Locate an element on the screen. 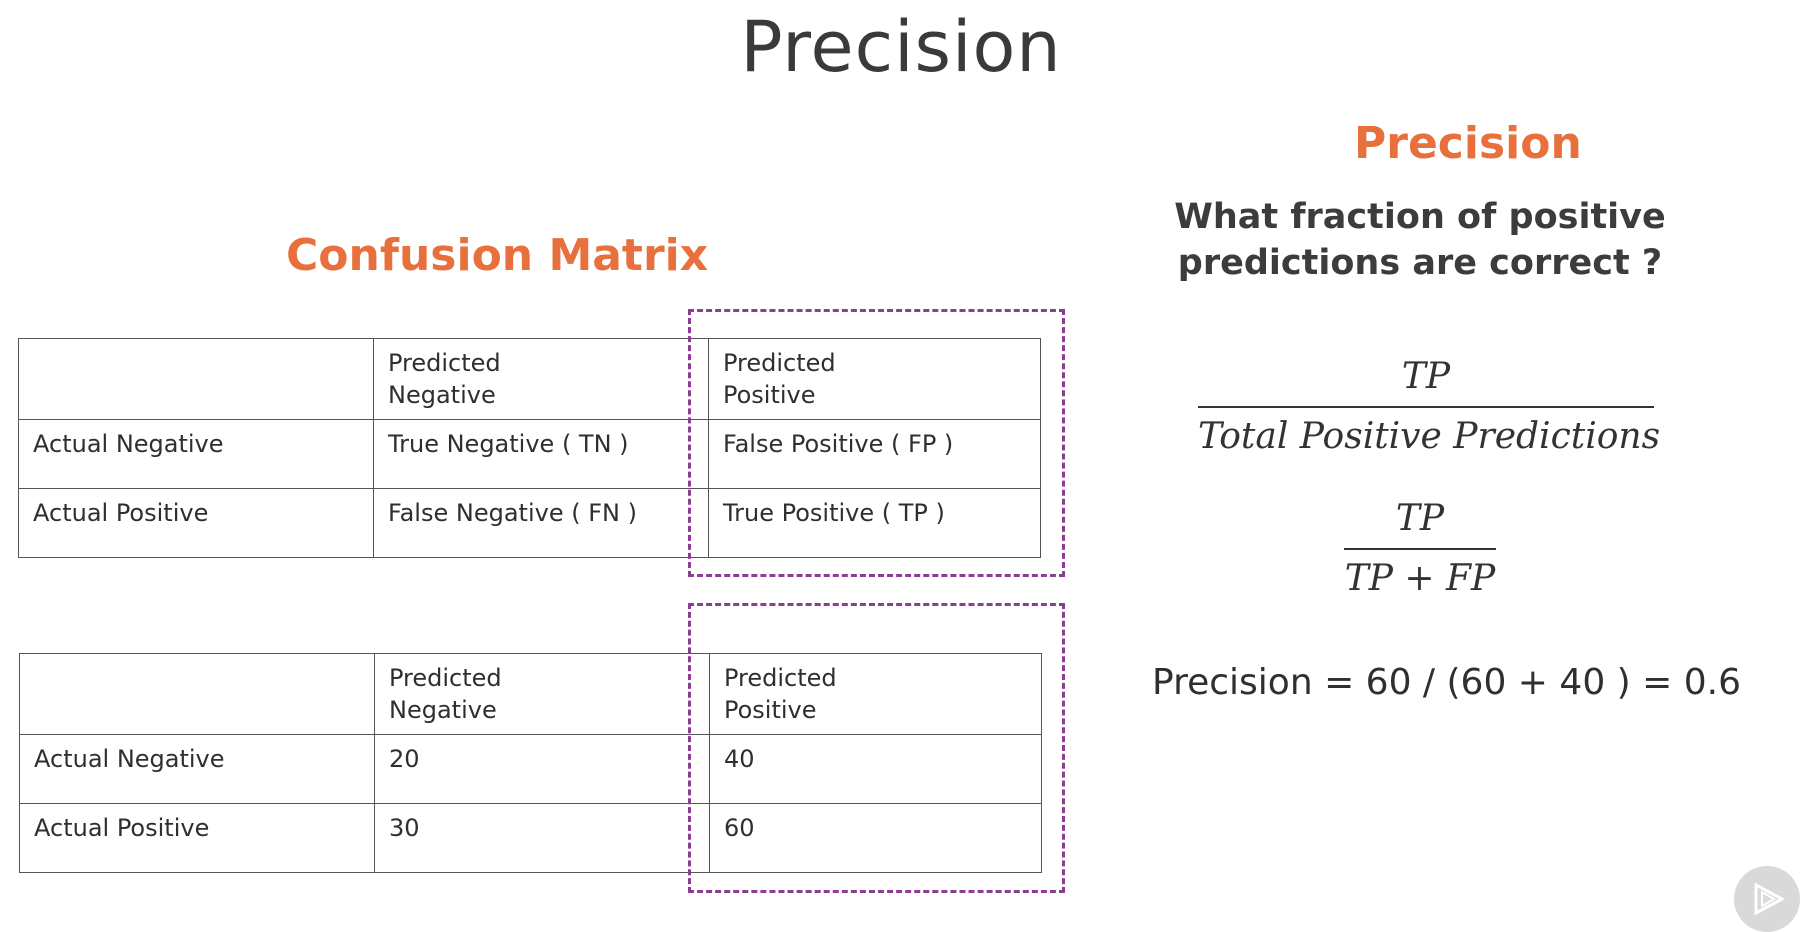 This screenshot has height=932, width=1802. play-logo-icon is located at coordinates (1767, 899).